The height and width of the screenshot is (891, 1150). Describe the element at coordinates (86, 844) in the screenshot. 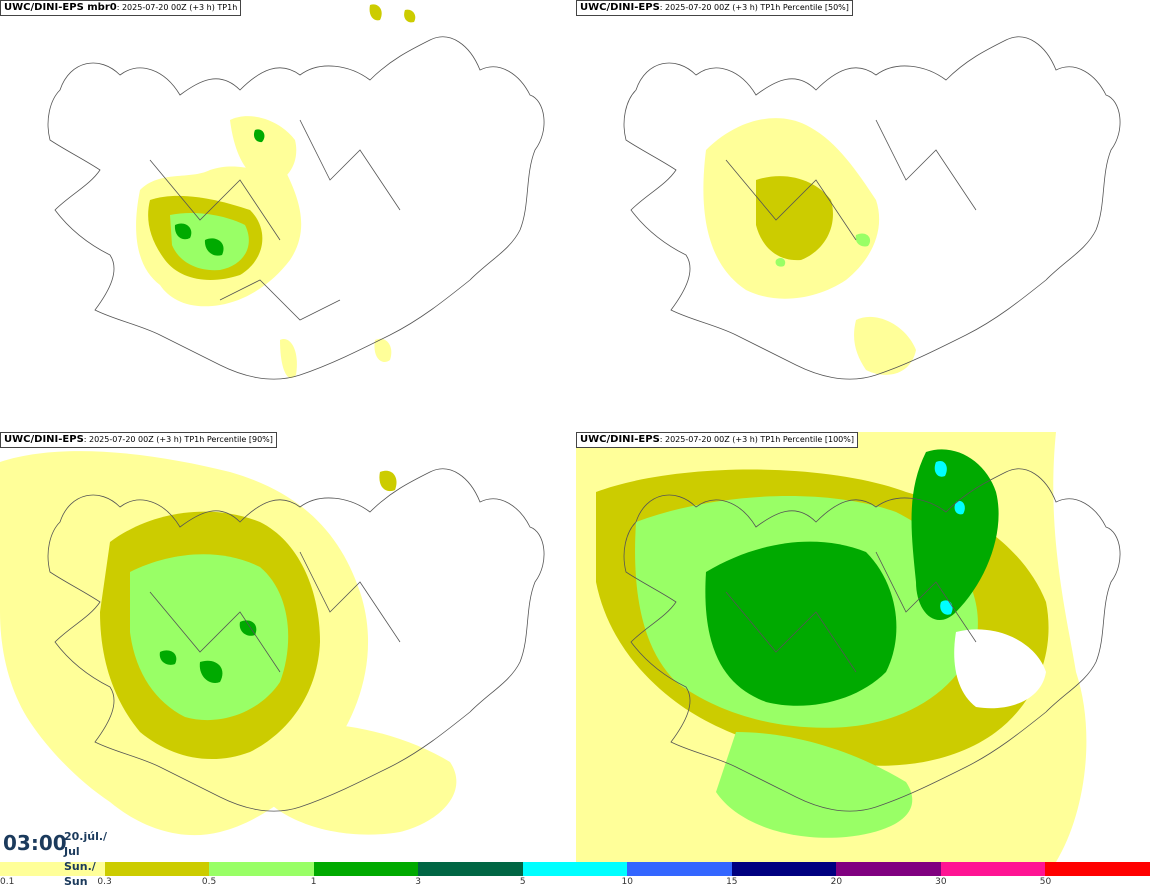

I see `valid-date-line1: 20.júl./ Jul` at that location.